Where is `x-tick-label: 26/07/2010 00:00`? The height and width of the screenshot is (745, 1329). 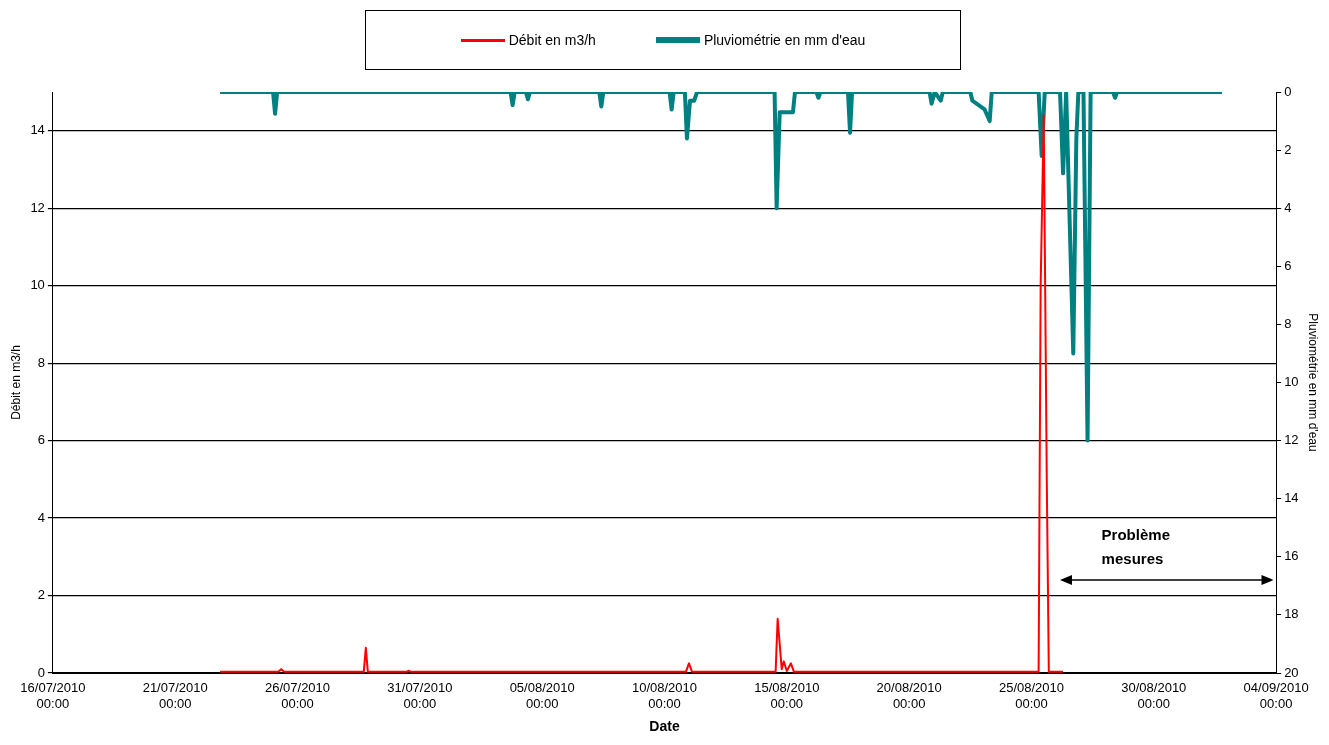
x-tick-label: 26/07/2010 00:00 is located at coordinates (297, 695).